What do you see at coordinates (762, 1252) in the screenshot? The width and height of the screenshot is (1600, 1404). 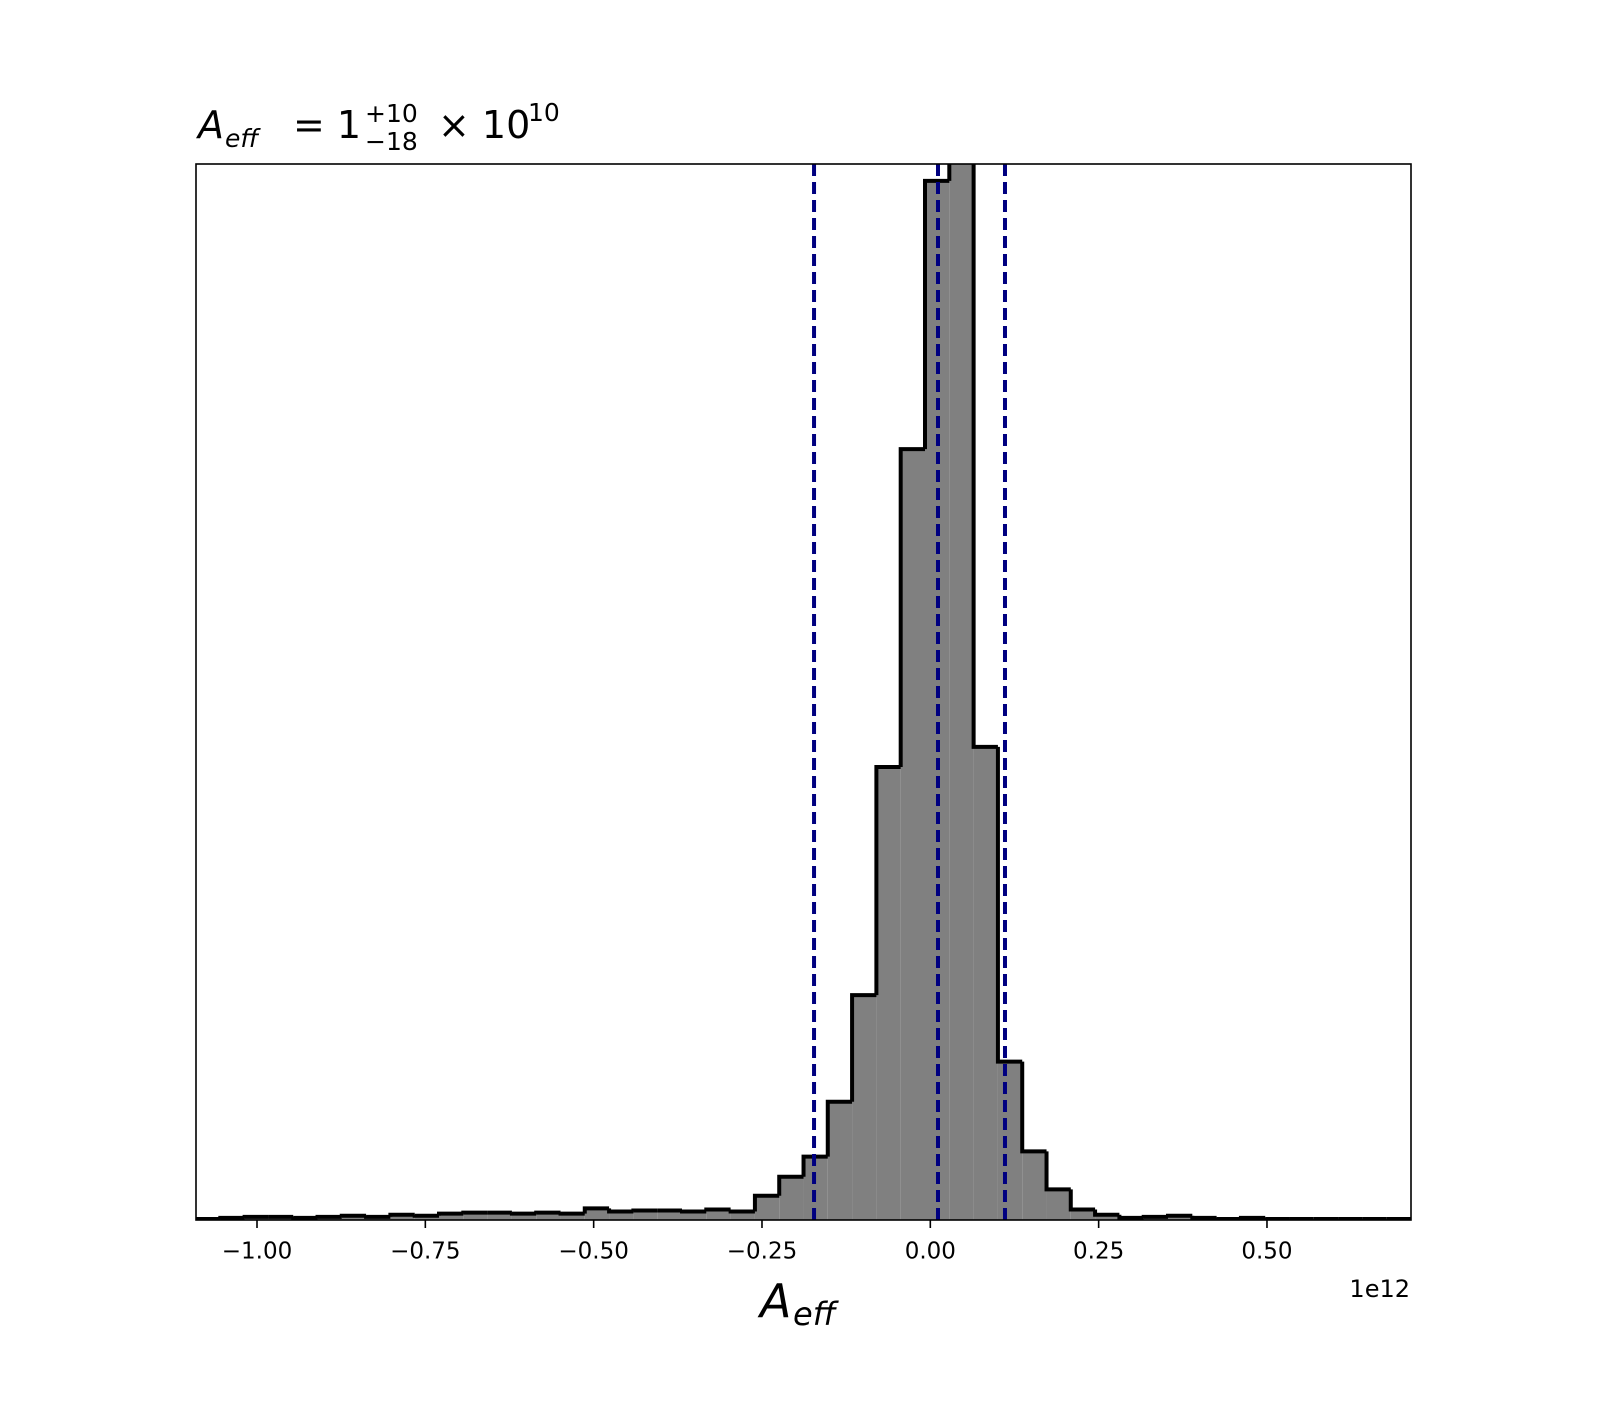 I see `x-tick-label: −0.25` at bounding box center [762, 1252].